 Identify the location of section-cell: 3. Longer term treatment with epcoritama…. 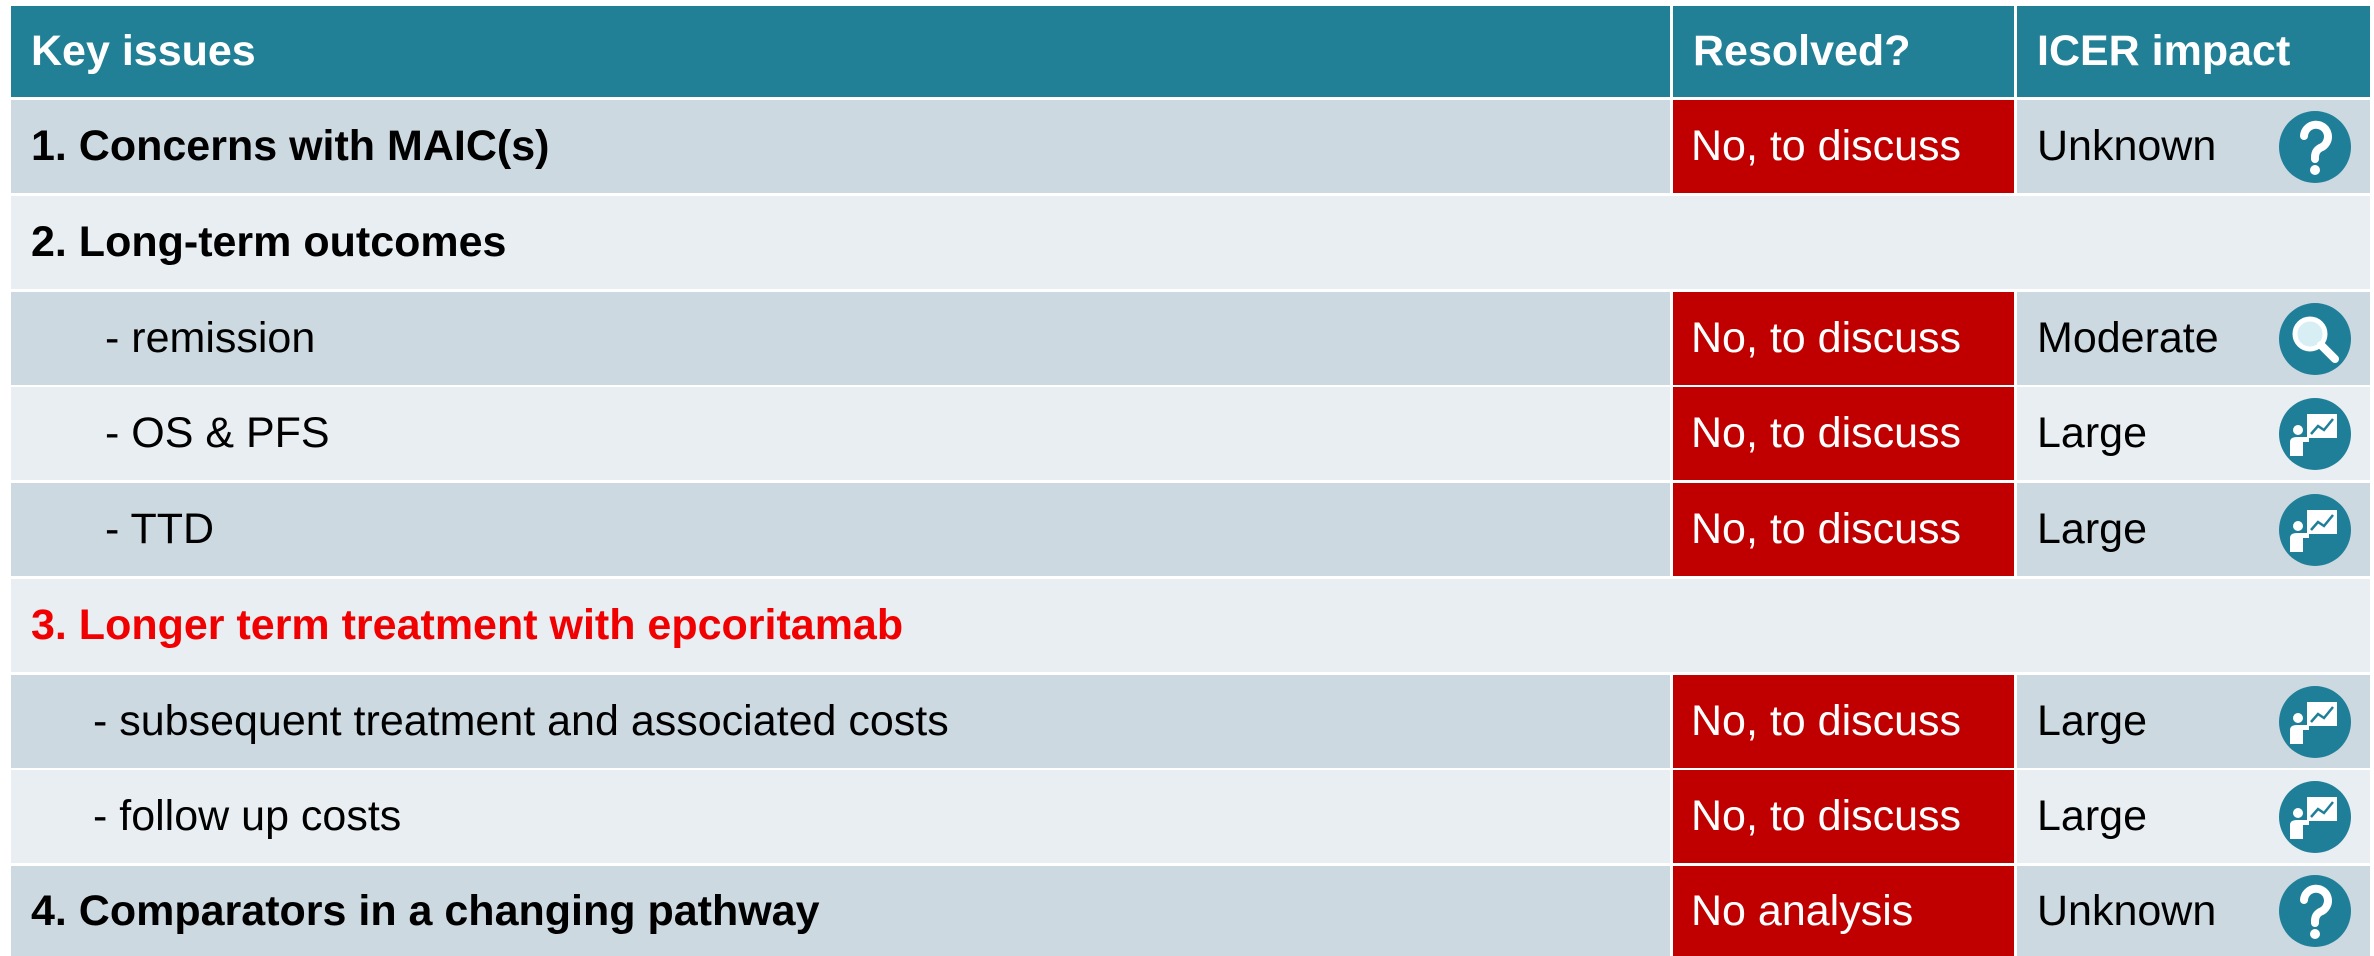
(1190, 625).